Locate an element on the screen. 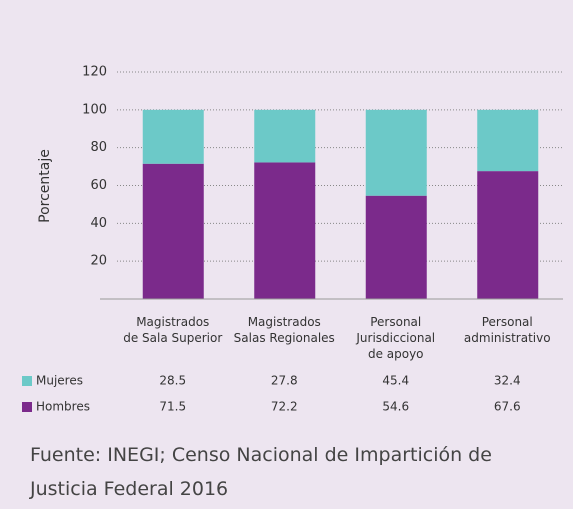  x-tick-label-line: de Sala Superior is located at coordinates (172, 338).